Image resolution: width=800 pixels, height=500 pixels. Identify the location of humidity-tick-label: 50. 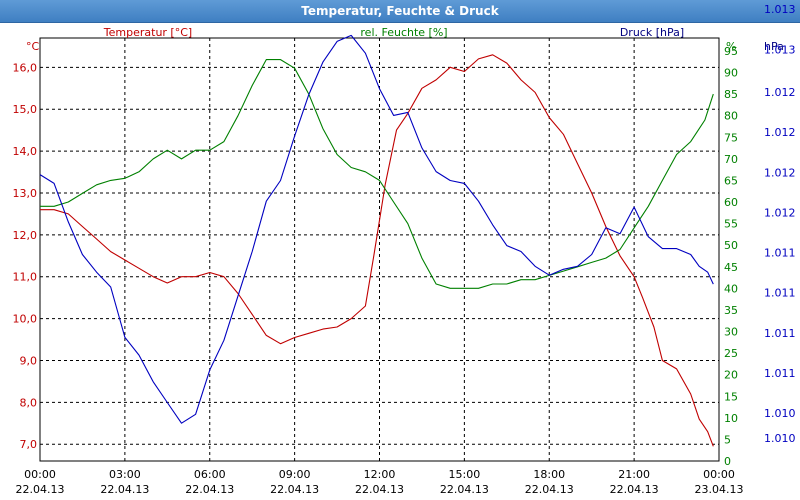
(731, 245).